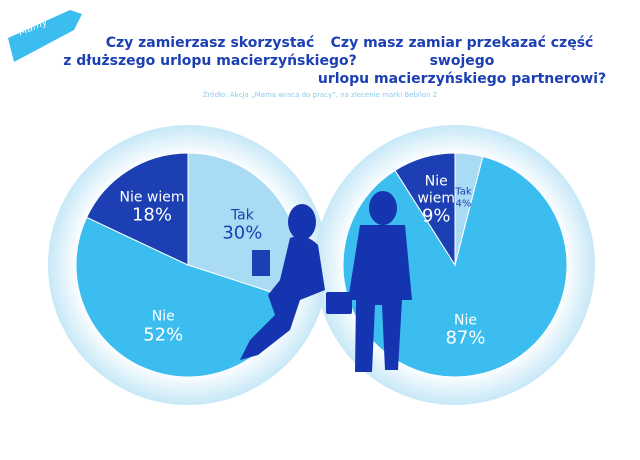 This screenshot has height=460, width=640. I want to click on silhouettes, so click(326, 281).